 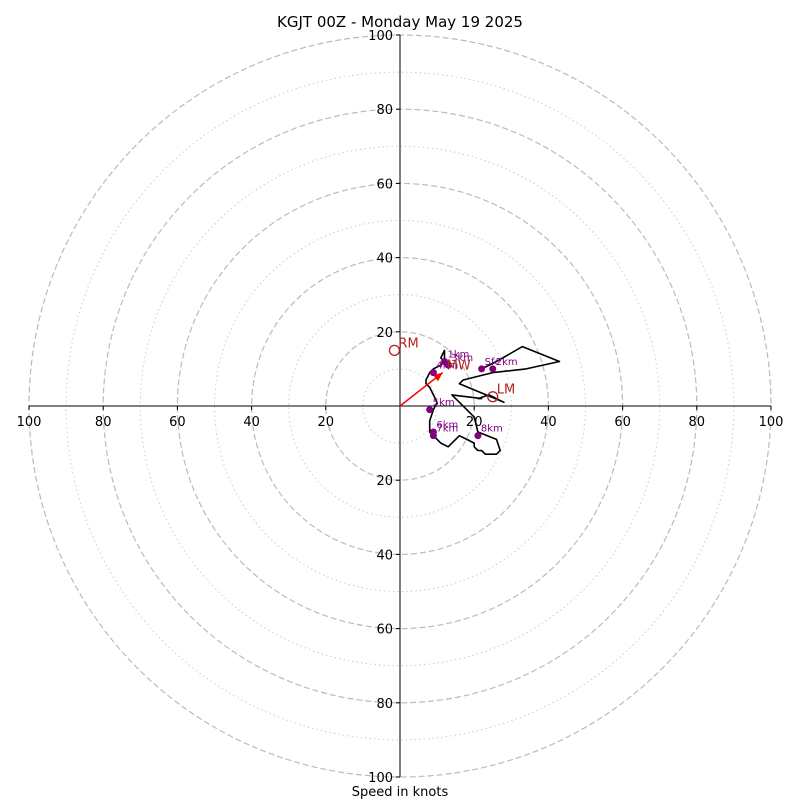 What do you see at coordinates (462, 358) in the screenshot?
I see `height-label-3km: 3km` at bounding box center [462, 358].